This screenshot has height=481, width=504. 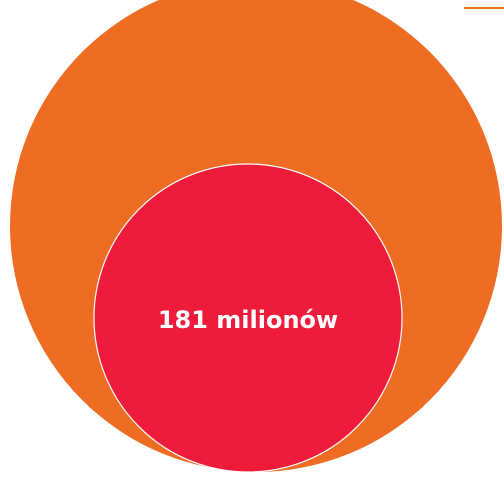 What do you see at coordinates (484, 8) in the screenshot?
I see `top-accent-rule` at bounding box center [484, 8].